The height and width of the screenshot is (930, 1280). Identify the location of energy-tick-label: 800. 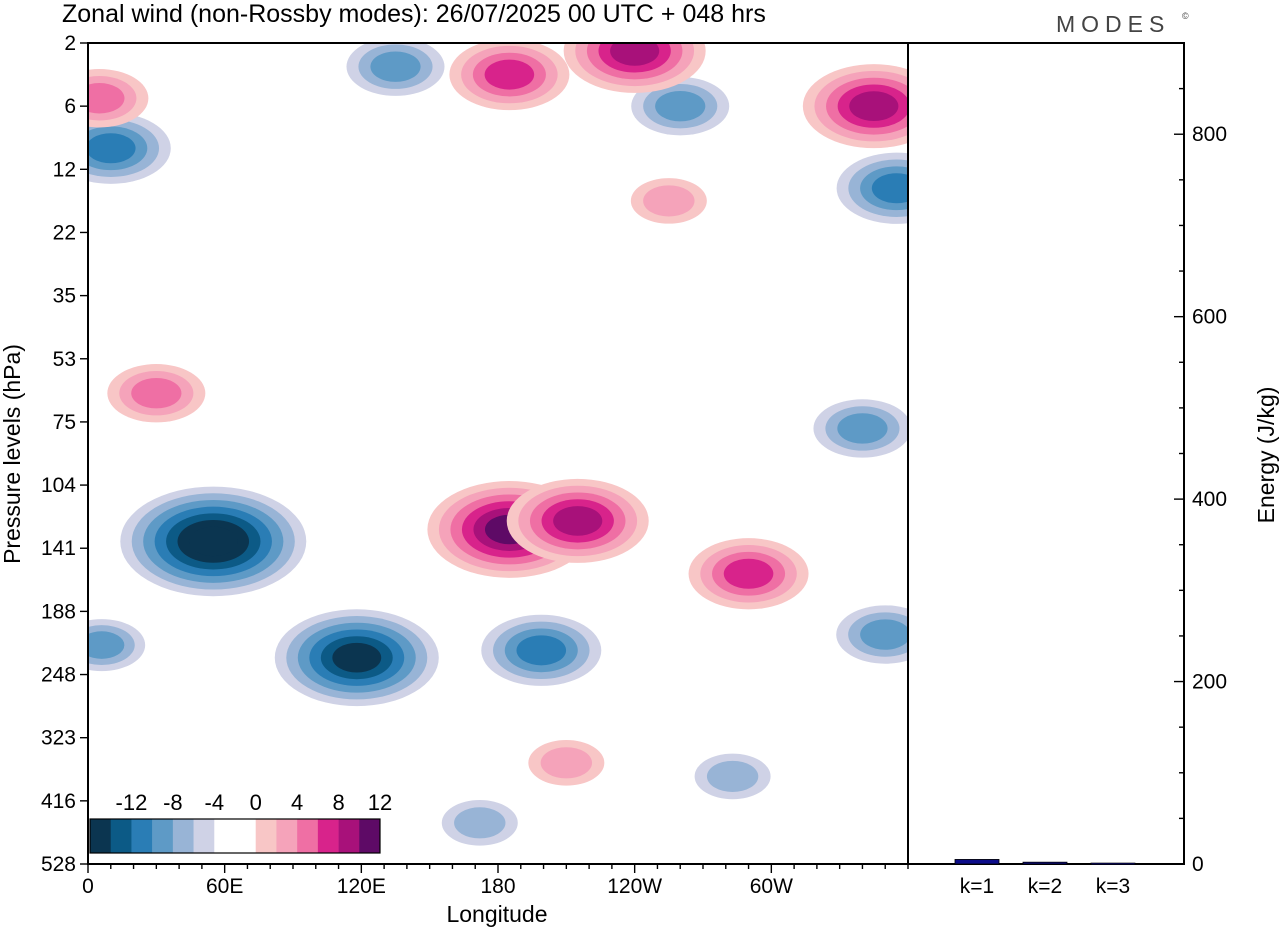
(1209, 134).